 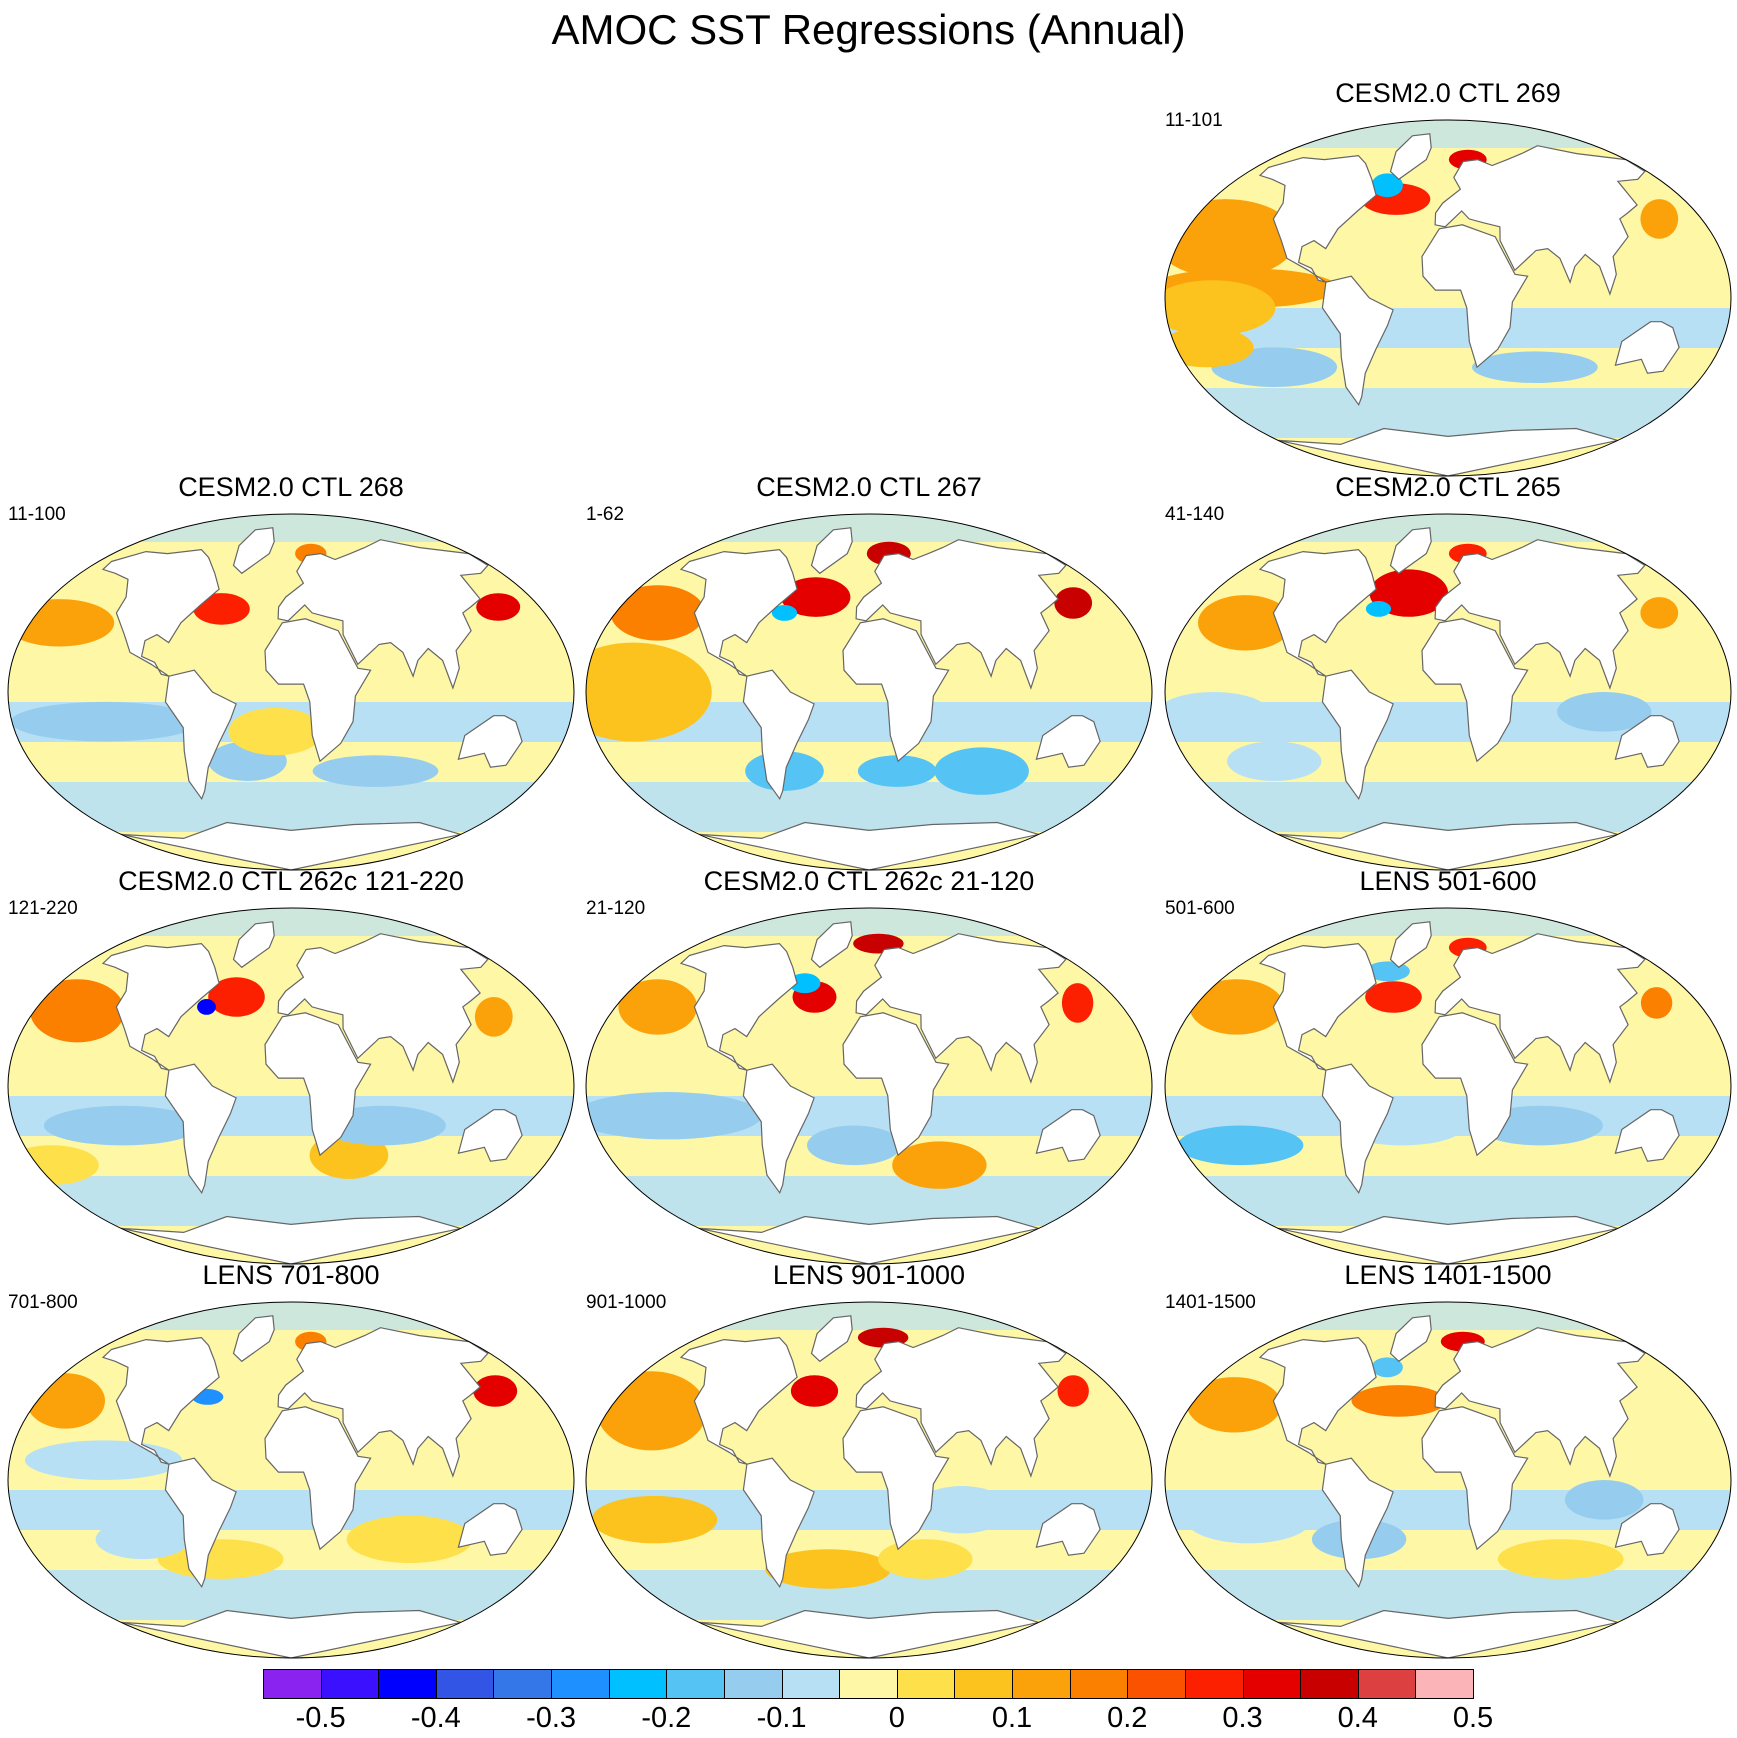 I want to click on colorbar-tick-label: -0.1, so click(x=781, y=1718).